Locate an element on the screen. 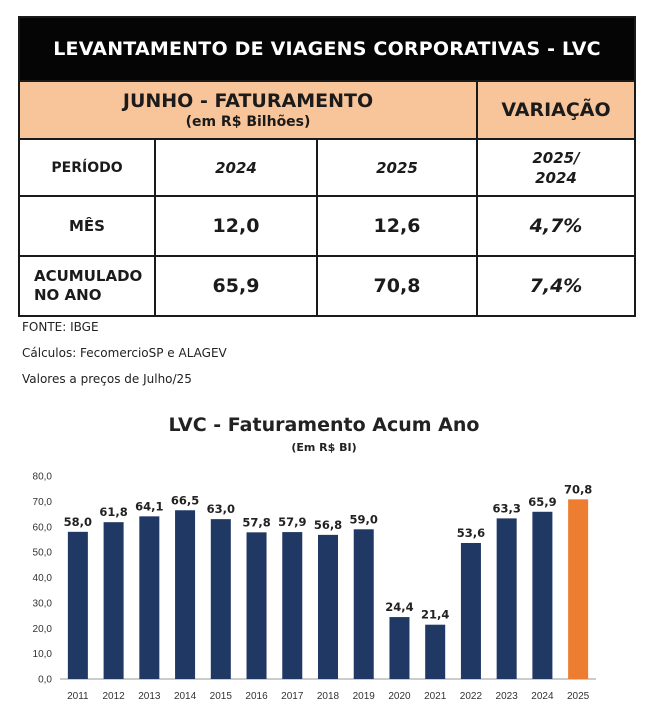 Image resolution: width=648 pixels, height=720 pixels. x-tick-label-2013: 2013 is located at coordinates (149, 696).